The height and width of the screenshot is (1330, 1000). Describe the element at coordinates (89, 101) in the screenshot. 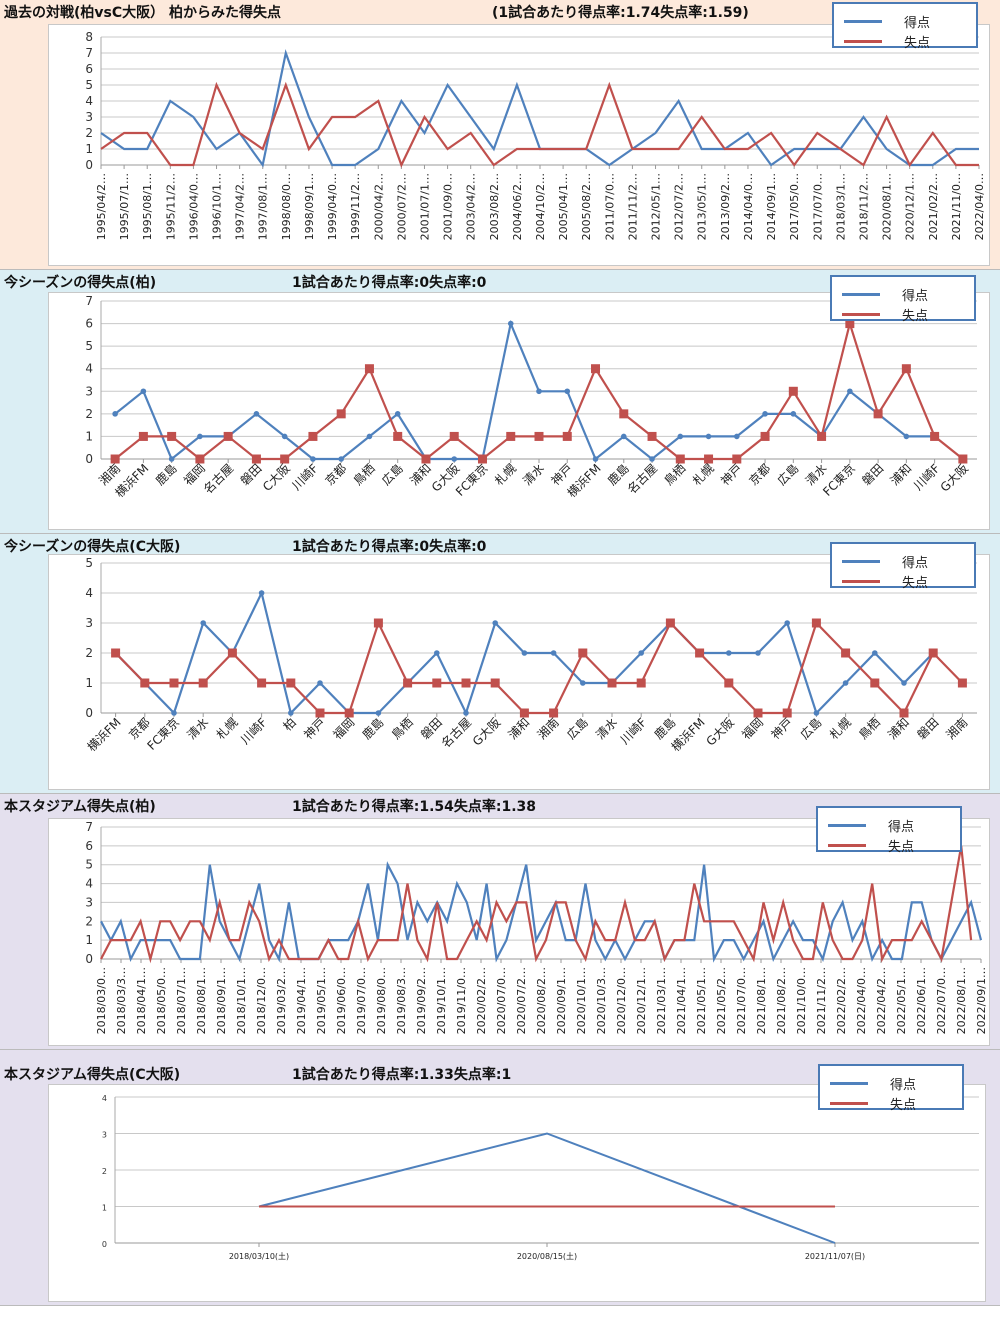

I see `y-tick-label: 4` at that location.